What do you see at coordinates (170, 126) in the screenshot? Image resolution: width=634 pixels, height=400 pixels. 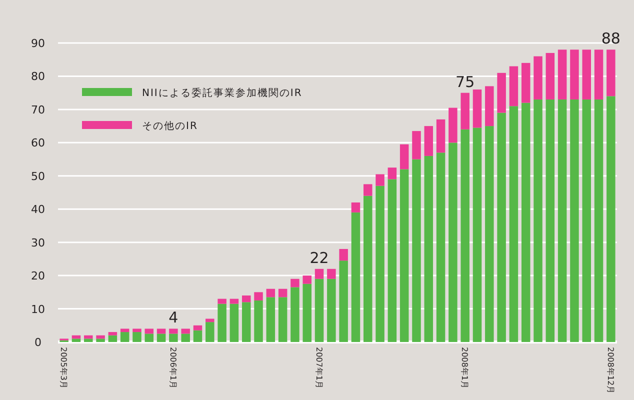 I see `legend-label: その他のIR` at bounding box center [170, 126].